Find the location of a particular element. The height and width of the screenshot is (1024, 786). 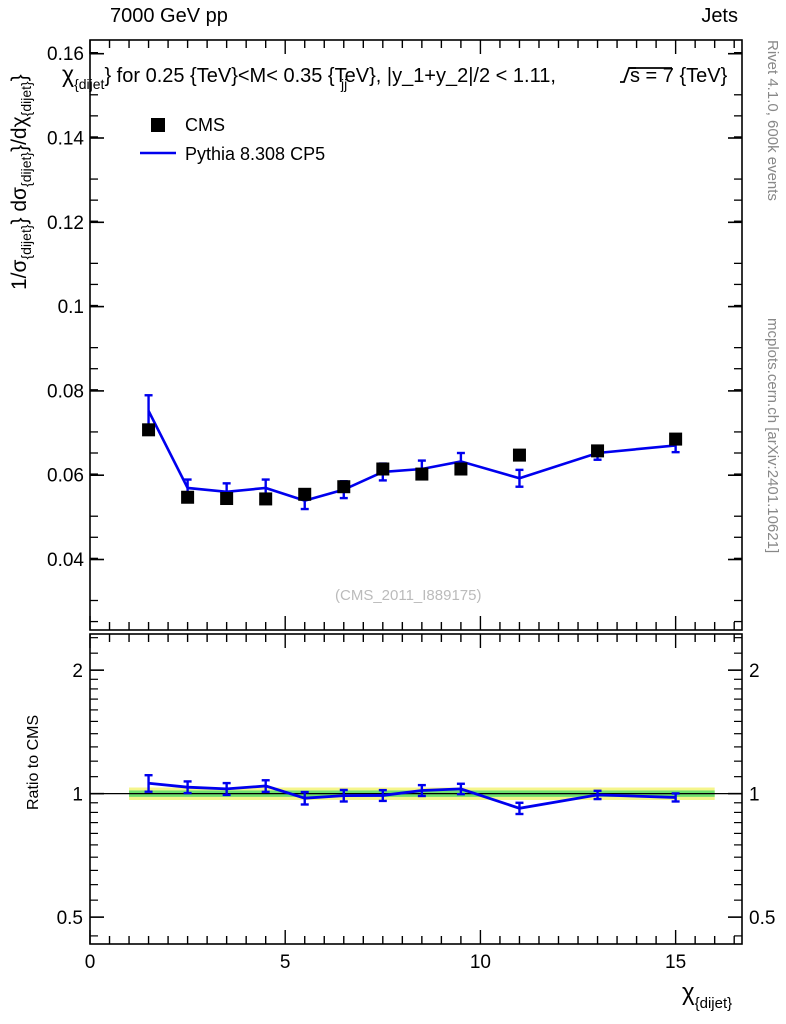

sidebar-top-generator: Rivet 4.1.0, 600k events is located at coordinates (772, 120).